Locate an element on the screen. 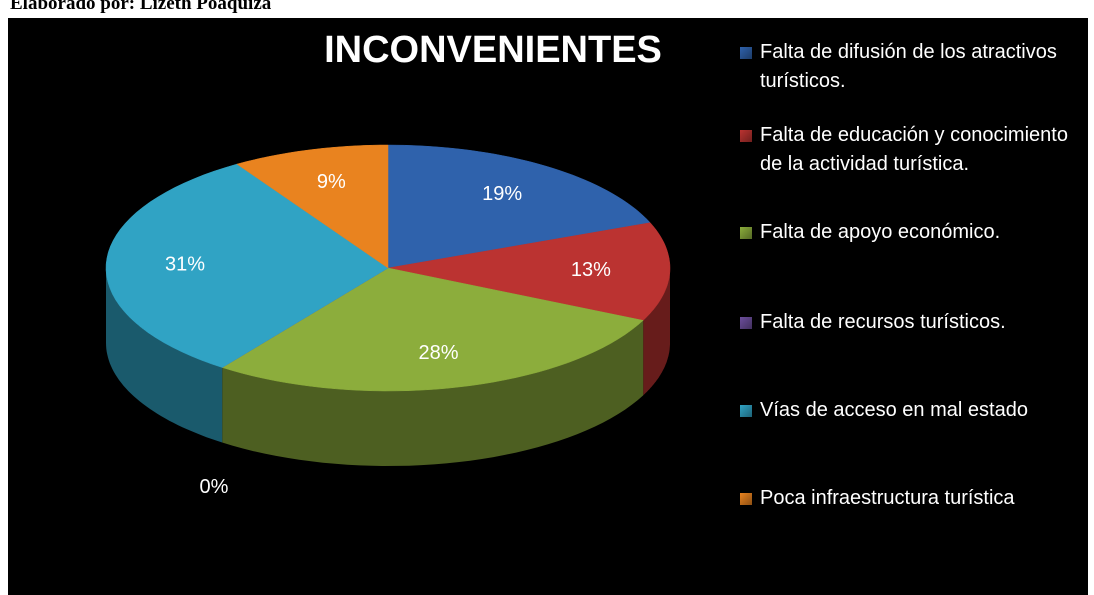 The height and width of the screenshot is (595, 1094). legend-label: Falta de recursos turísticos. is located at coordinates (883, 322).